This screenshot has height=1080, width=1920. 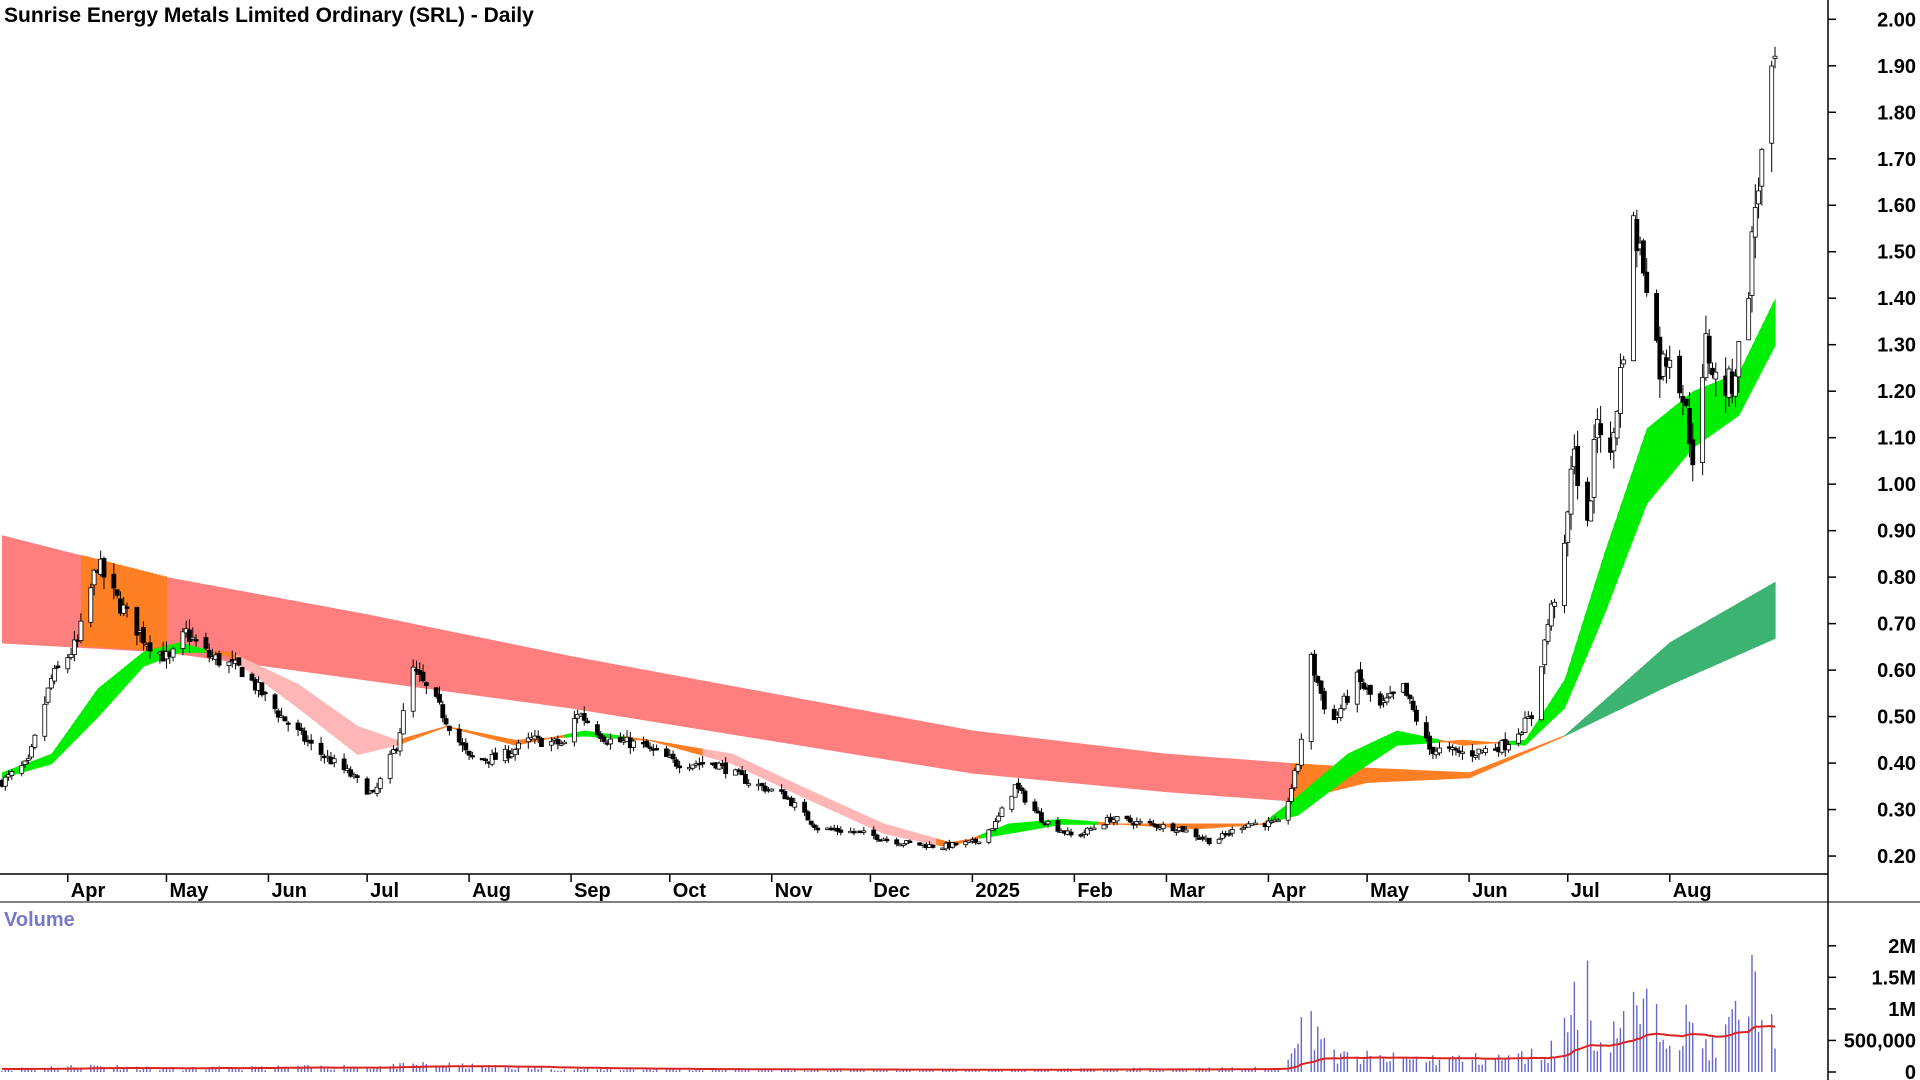 I want to click on x-tick-label: May, so click(x=1390, y=891).